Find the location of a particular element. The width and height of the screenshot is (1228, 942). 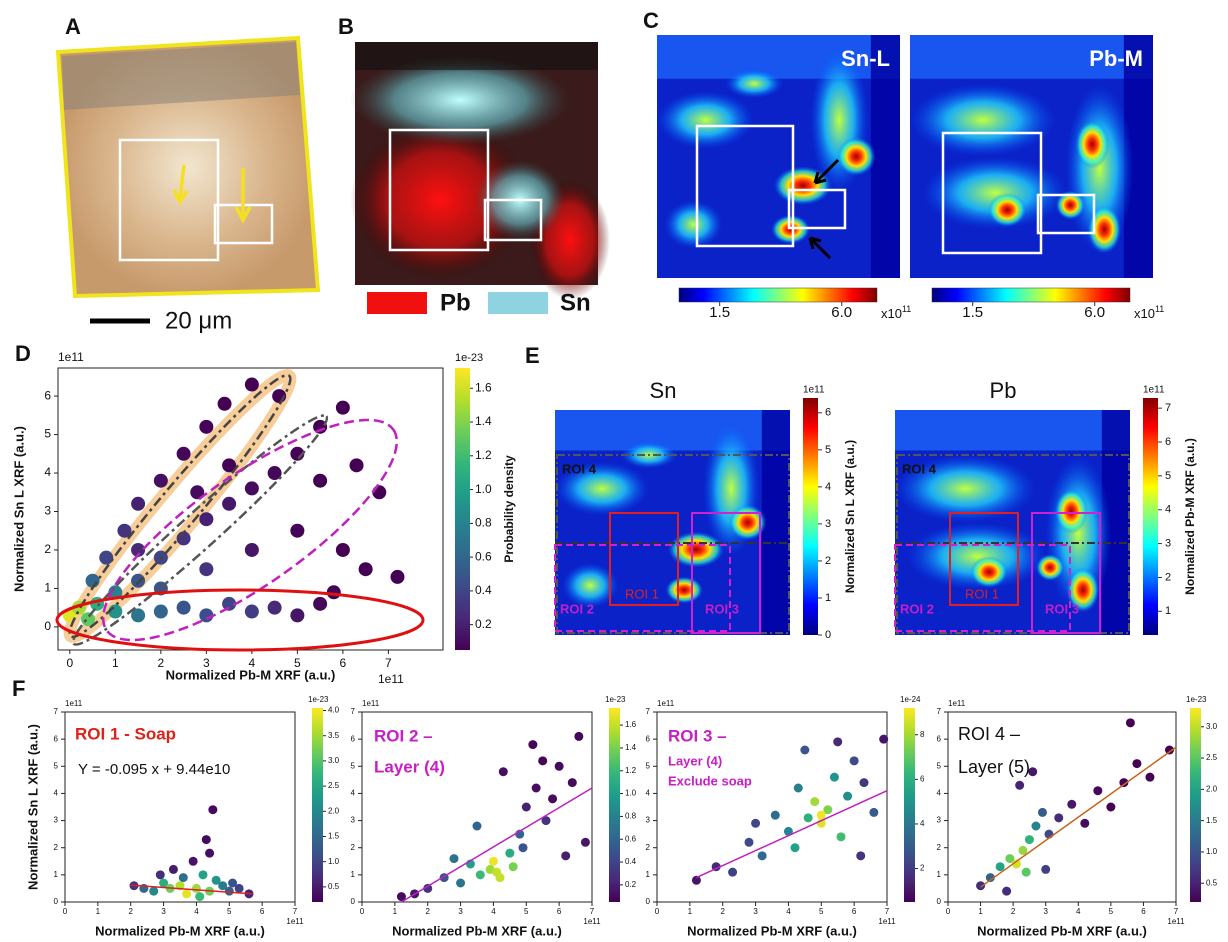

annotation: Layer (5) is located at coordinates (994, 767).